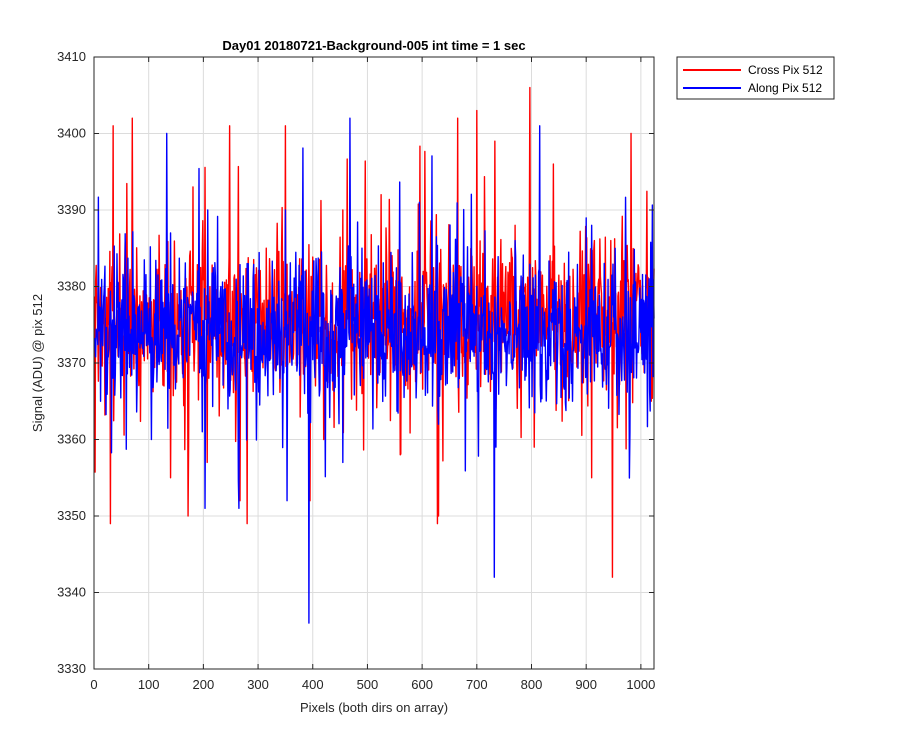 The width and height of the screenshot is (900, 755). Describe the element at coordinates (785, 88) in the screenshot. I see `legend-label-along: Along Pix 512` at that location.